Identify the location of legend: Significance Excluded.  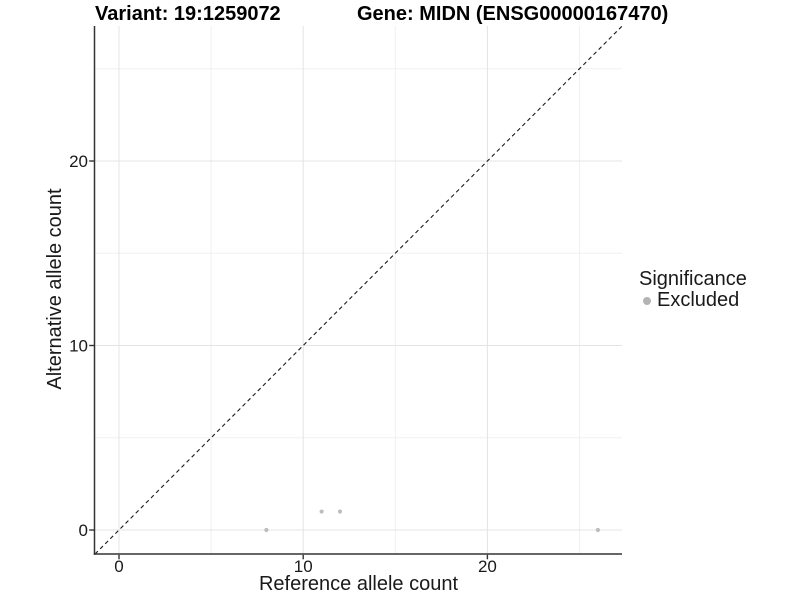
(693, 289).